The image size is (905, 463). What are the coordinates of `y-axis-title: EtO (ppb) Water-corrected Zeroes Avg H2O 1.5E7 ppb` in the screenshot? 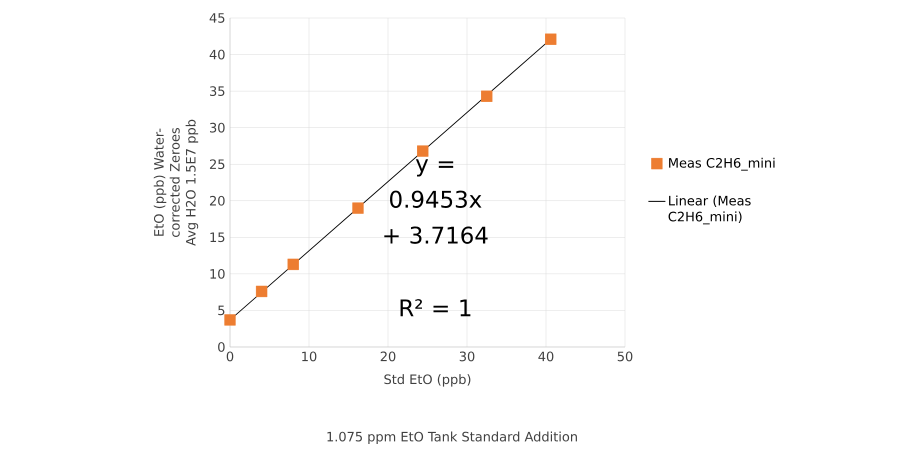 It's located at (176, 183).